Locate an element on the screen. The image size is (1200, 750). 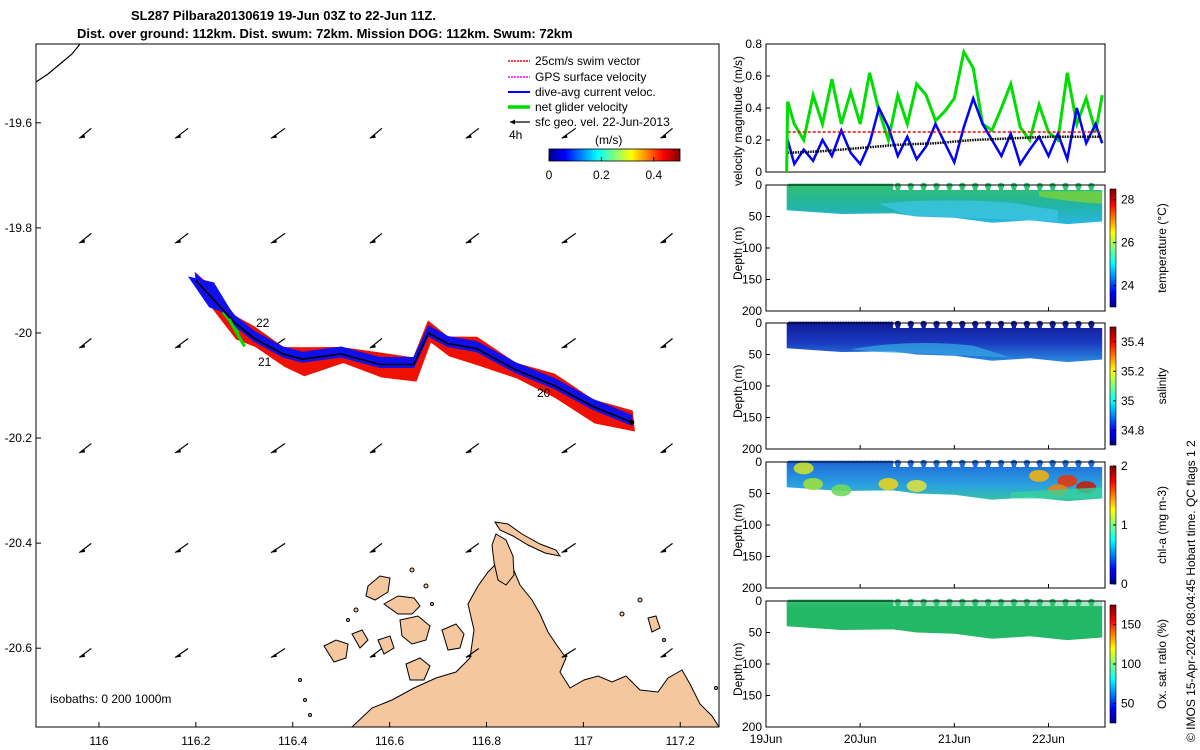
chl-deep-patch is located at coordinates (1056, 493).